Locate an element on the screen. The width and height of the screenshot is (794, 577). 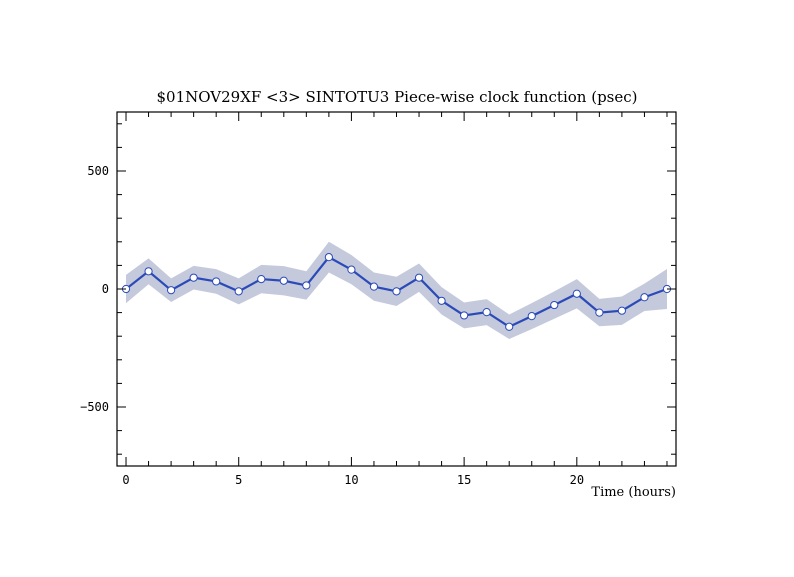
x-tick-label: 0 is located at coordinates (125, 480).